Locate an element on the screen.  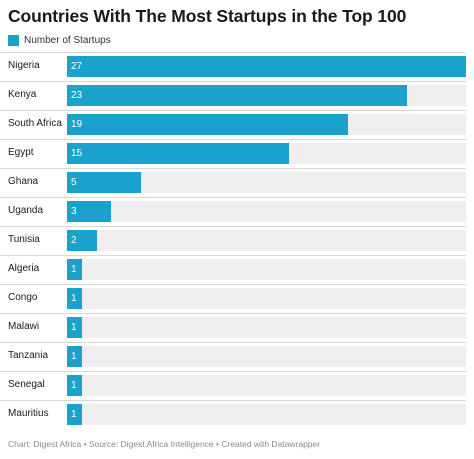
bar-row: Congo 1 is located at coordinates (237, 298).